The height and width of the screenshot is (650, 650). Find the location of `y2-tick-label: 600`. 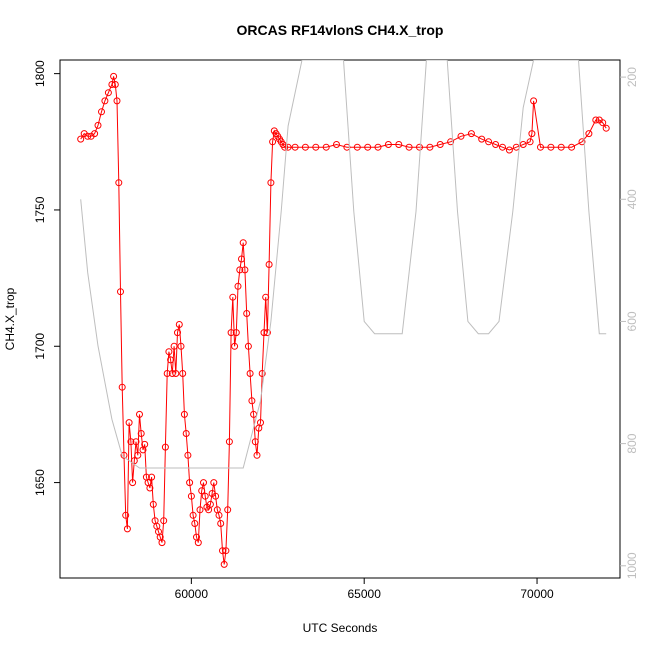

y2-tick-label: 600 is located at coordinates (632, 321).